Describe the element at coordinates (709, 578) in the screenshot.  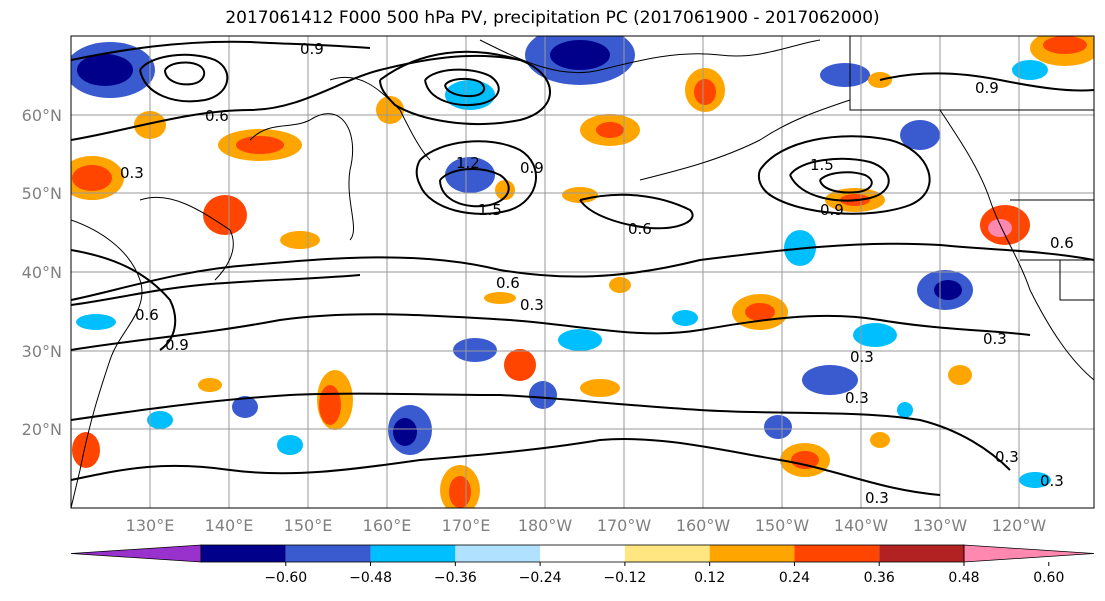
I see `colorbar-tick-label: 0.12` at that location.